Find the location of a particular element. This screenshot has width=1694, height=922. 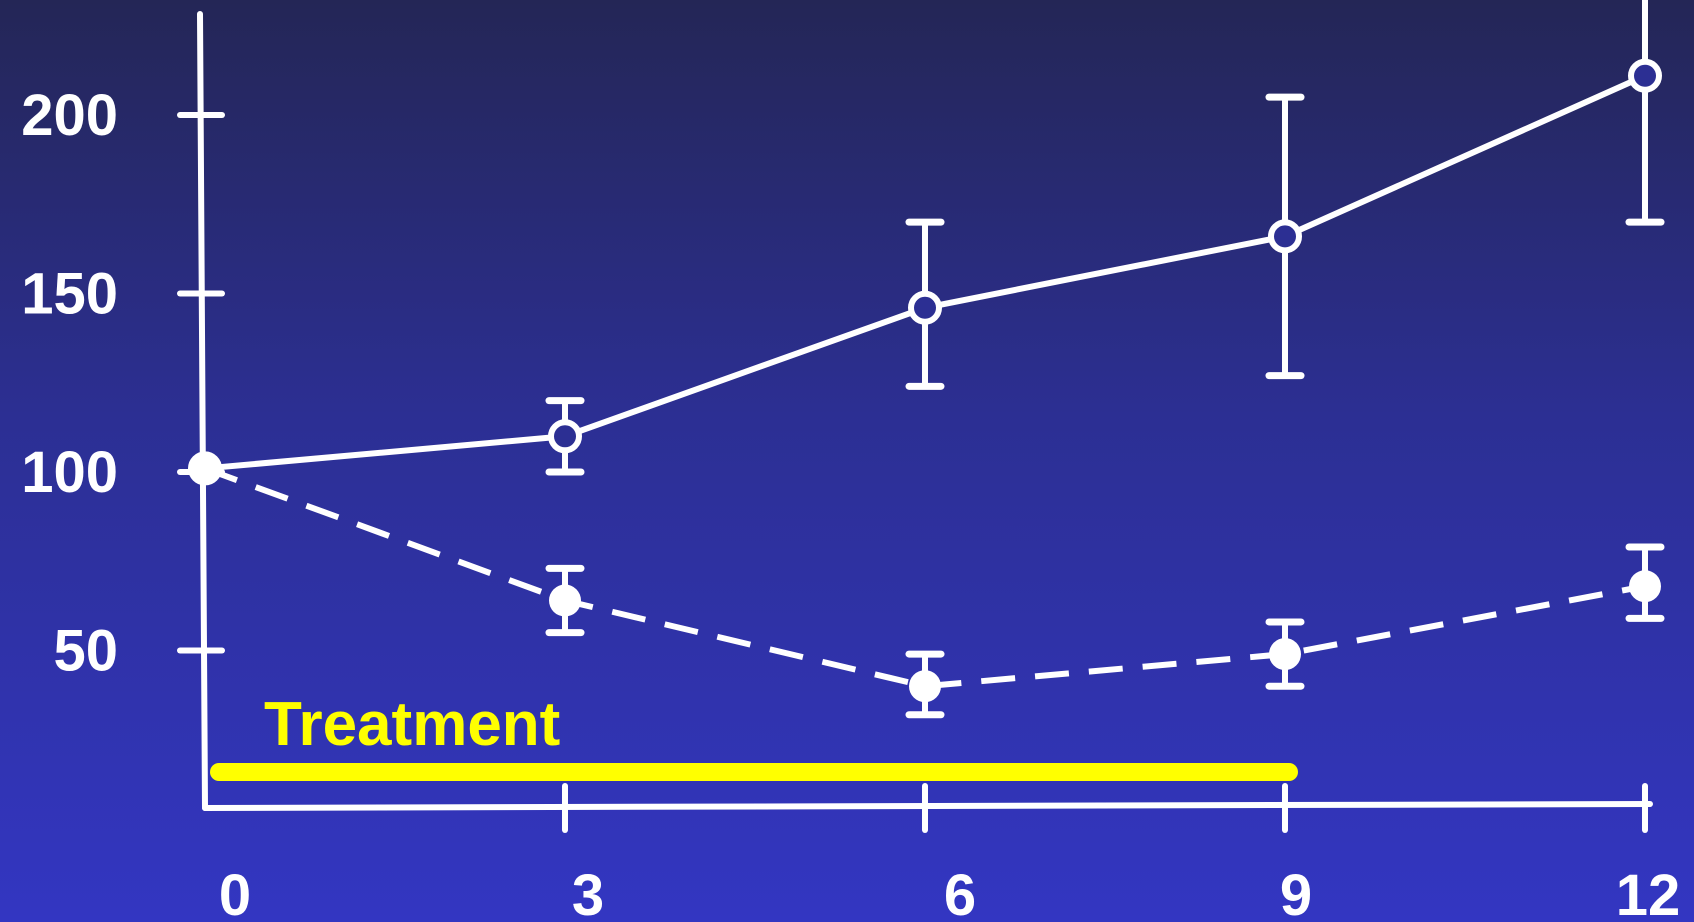

treatment-annotation: Treatment is located at coordinates (754, 735).